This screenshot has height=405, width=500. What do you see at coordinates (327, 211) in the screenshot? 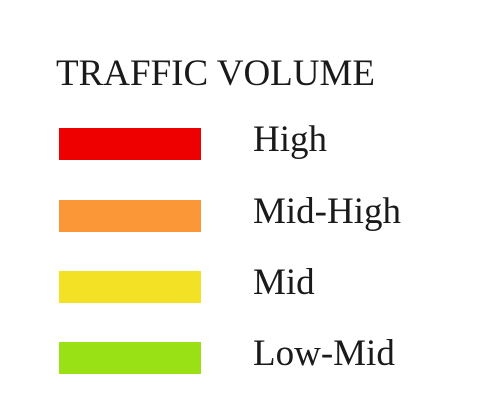
I see `legend-label-mid-high: Mid-High` at bounding box center [327, 211].